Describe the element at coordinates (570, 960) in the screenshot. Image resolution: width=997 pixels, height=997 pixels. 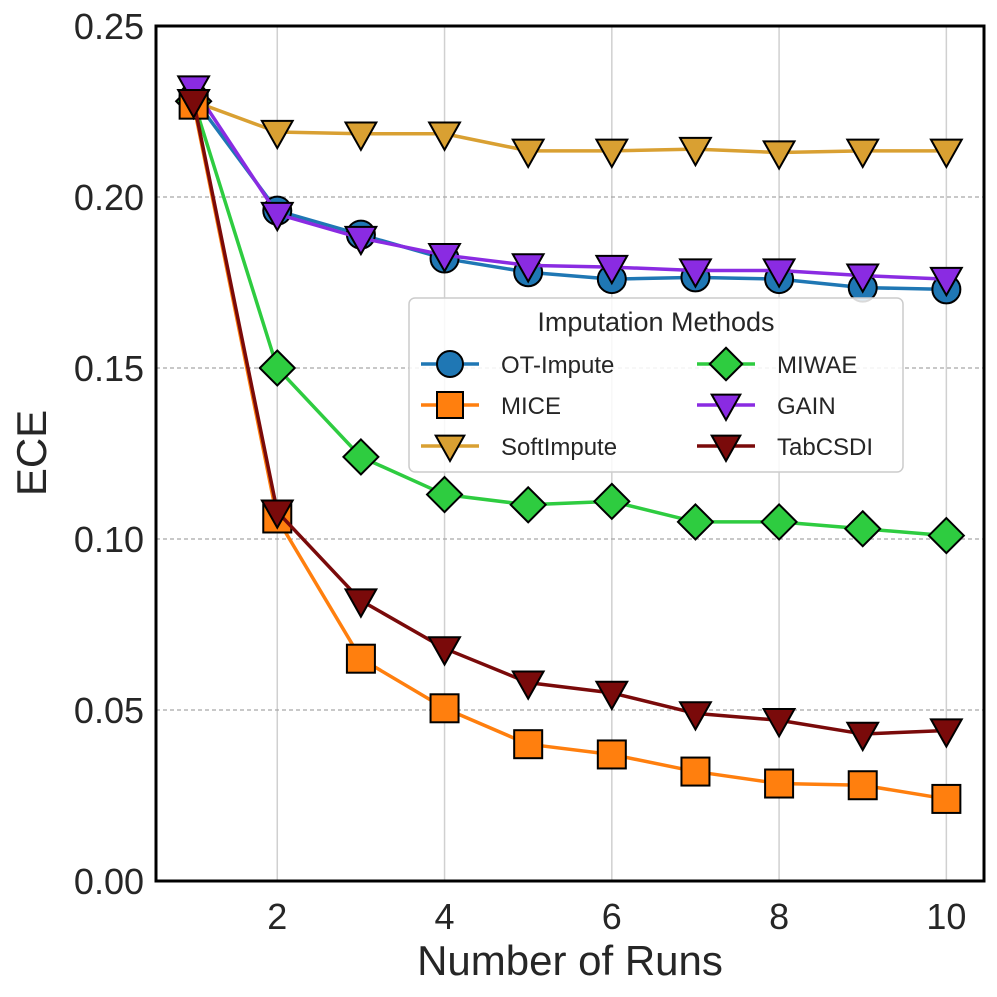
I see `x-axis-label: Number of Runs` at that location.